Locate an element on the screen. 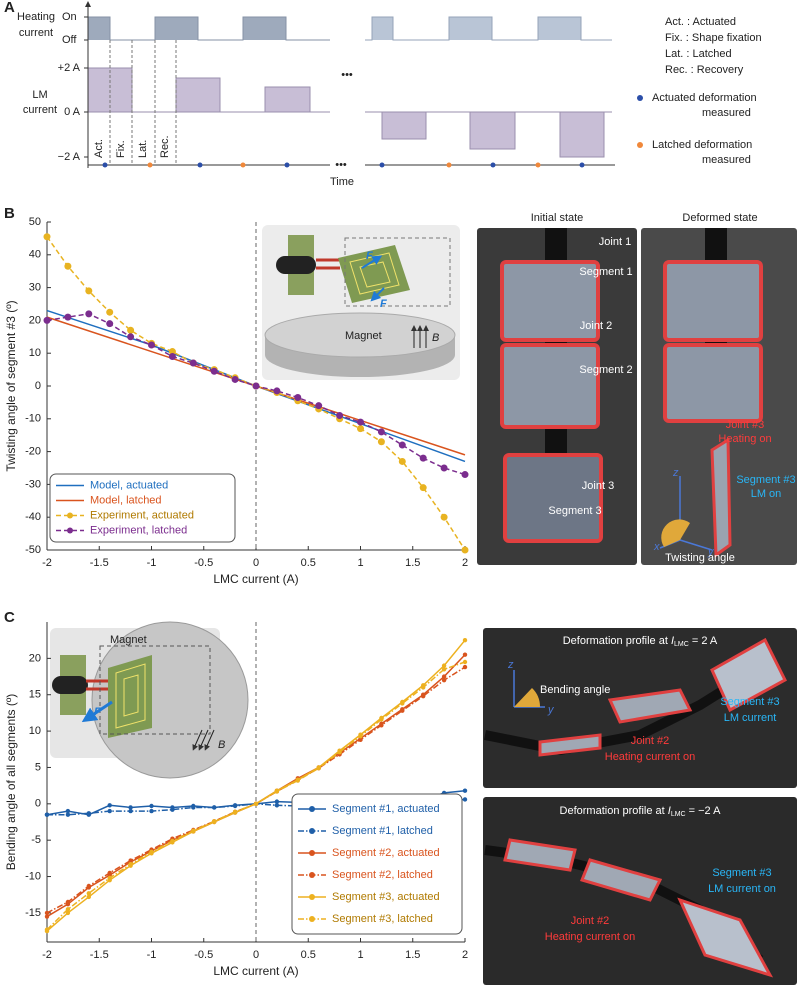 The image size is (800, 997). line-shape is located at coordinates (209, 740).